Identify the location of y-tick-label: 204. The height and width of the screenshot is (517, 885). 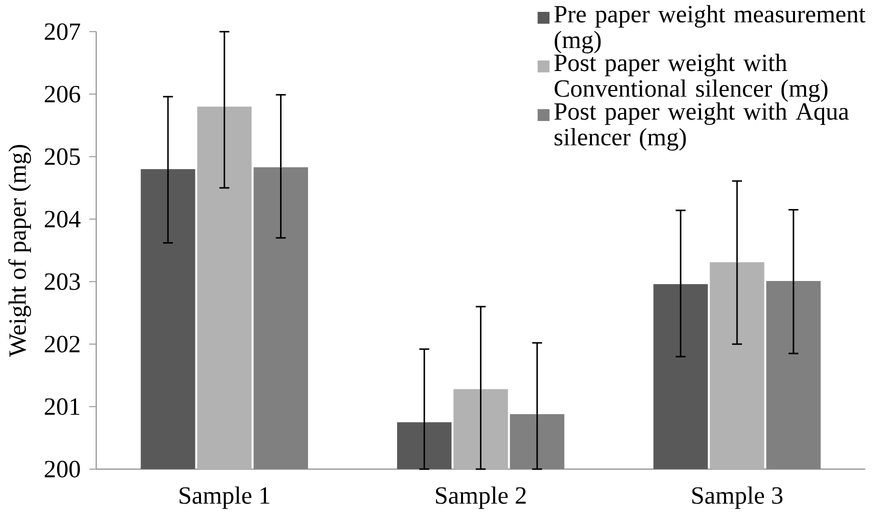
(62, 219).